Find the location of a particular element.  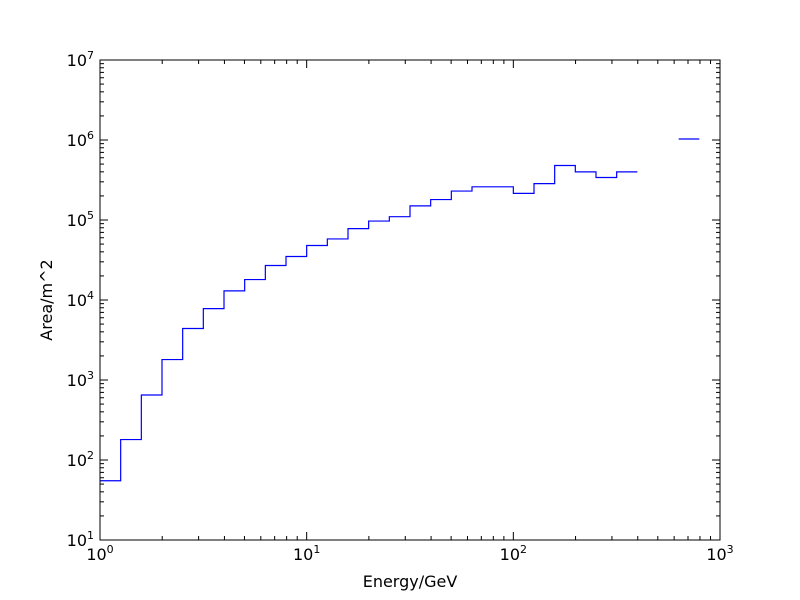

y-tick-label: 10⁷ is located at coordinates (80, 59).